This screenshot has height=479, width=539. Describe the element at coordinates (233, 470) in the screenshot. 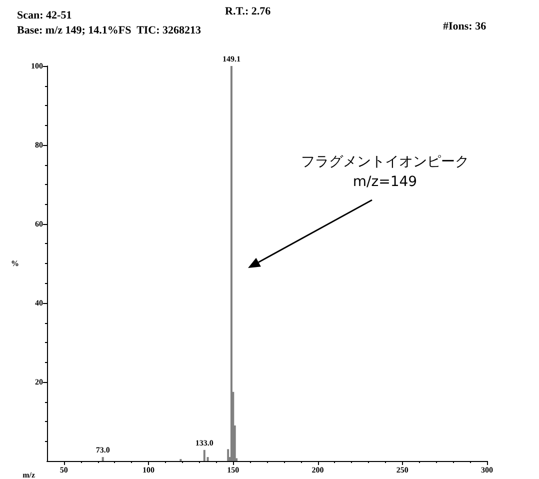

I see `x-tick-label: 150` at that location.